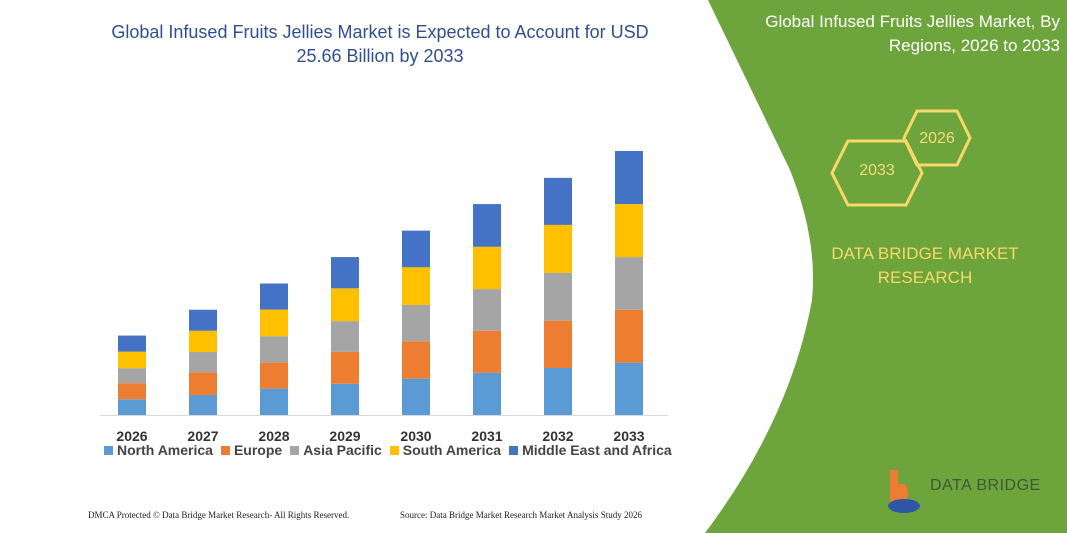 This screenshot has width=1067, height=533. What do you see at coordinates (203, 405) in the screenshot?
I see `bar-segment-2027-north-america` at bounding box center [203, 405].